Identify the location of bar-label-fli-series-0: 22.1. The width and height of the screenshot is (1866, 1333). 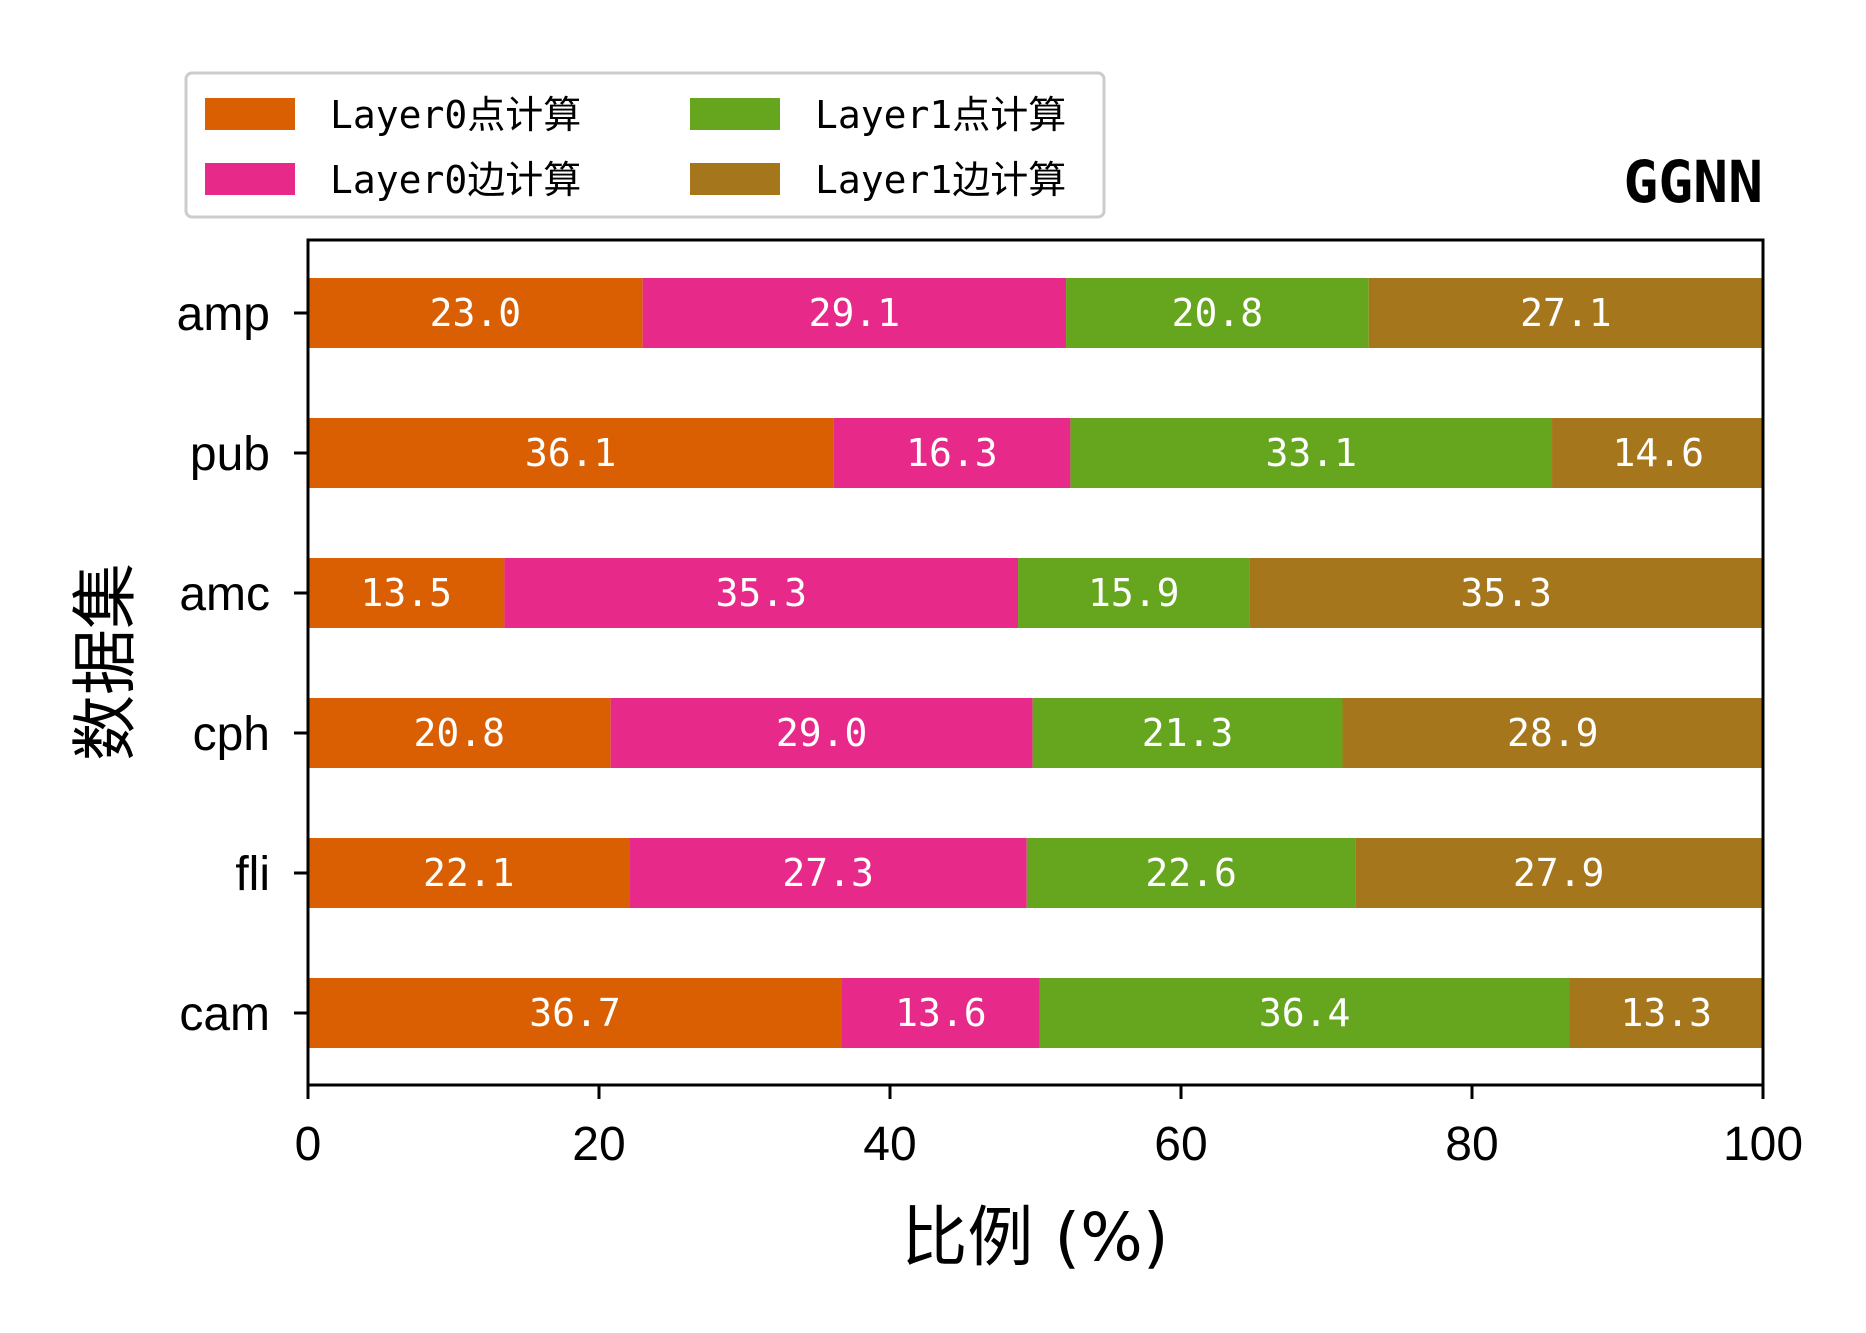
(469, 873).